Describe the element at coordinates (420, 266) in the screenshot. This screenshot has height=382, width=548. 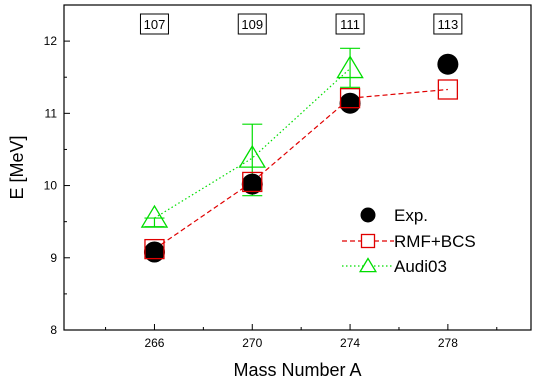
I see `legend-label-2: Audi03` at that location.